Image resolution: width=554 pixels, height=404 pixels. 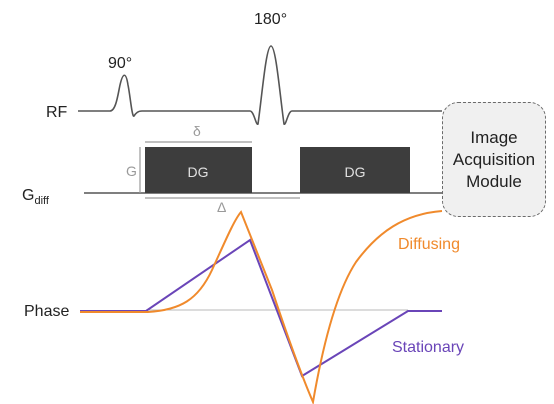 I want to click on pulse-180-label: 180°, so click(x=270, y=19).